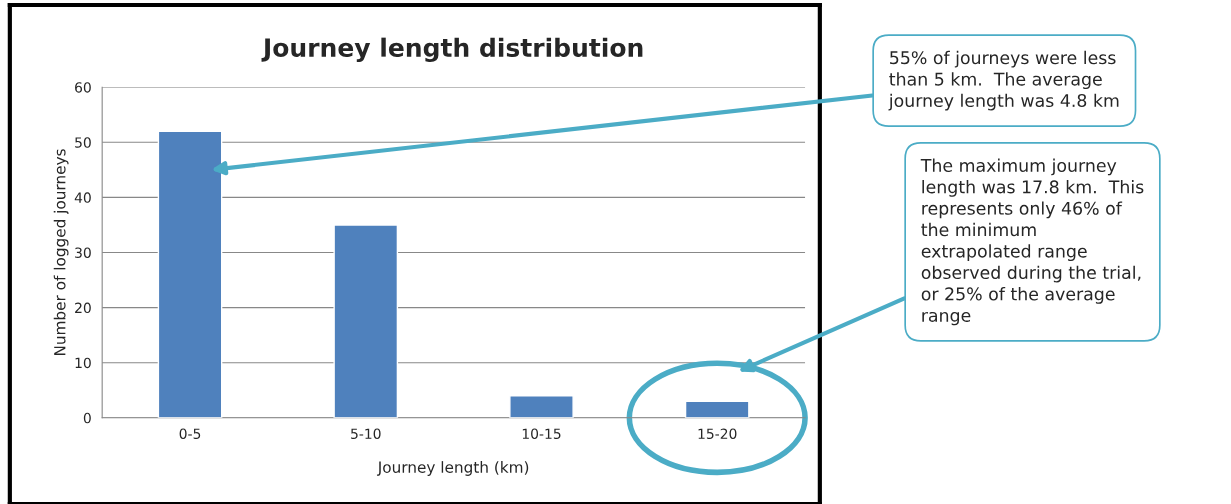 The width and height of the screenshot is (1231, 504). Describe the element at coordinates (83, 87) in the screenshot. I see `y-tick-label: 60` at that location.